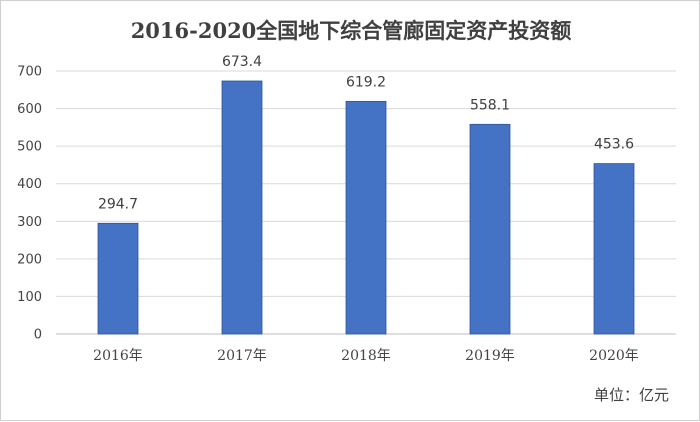 Image resolution: width=700 pixels, height=422 pixels. Describe the element at coordinates (29, 109) in the screenshot. I see `y-tick-label: 600` at that location.